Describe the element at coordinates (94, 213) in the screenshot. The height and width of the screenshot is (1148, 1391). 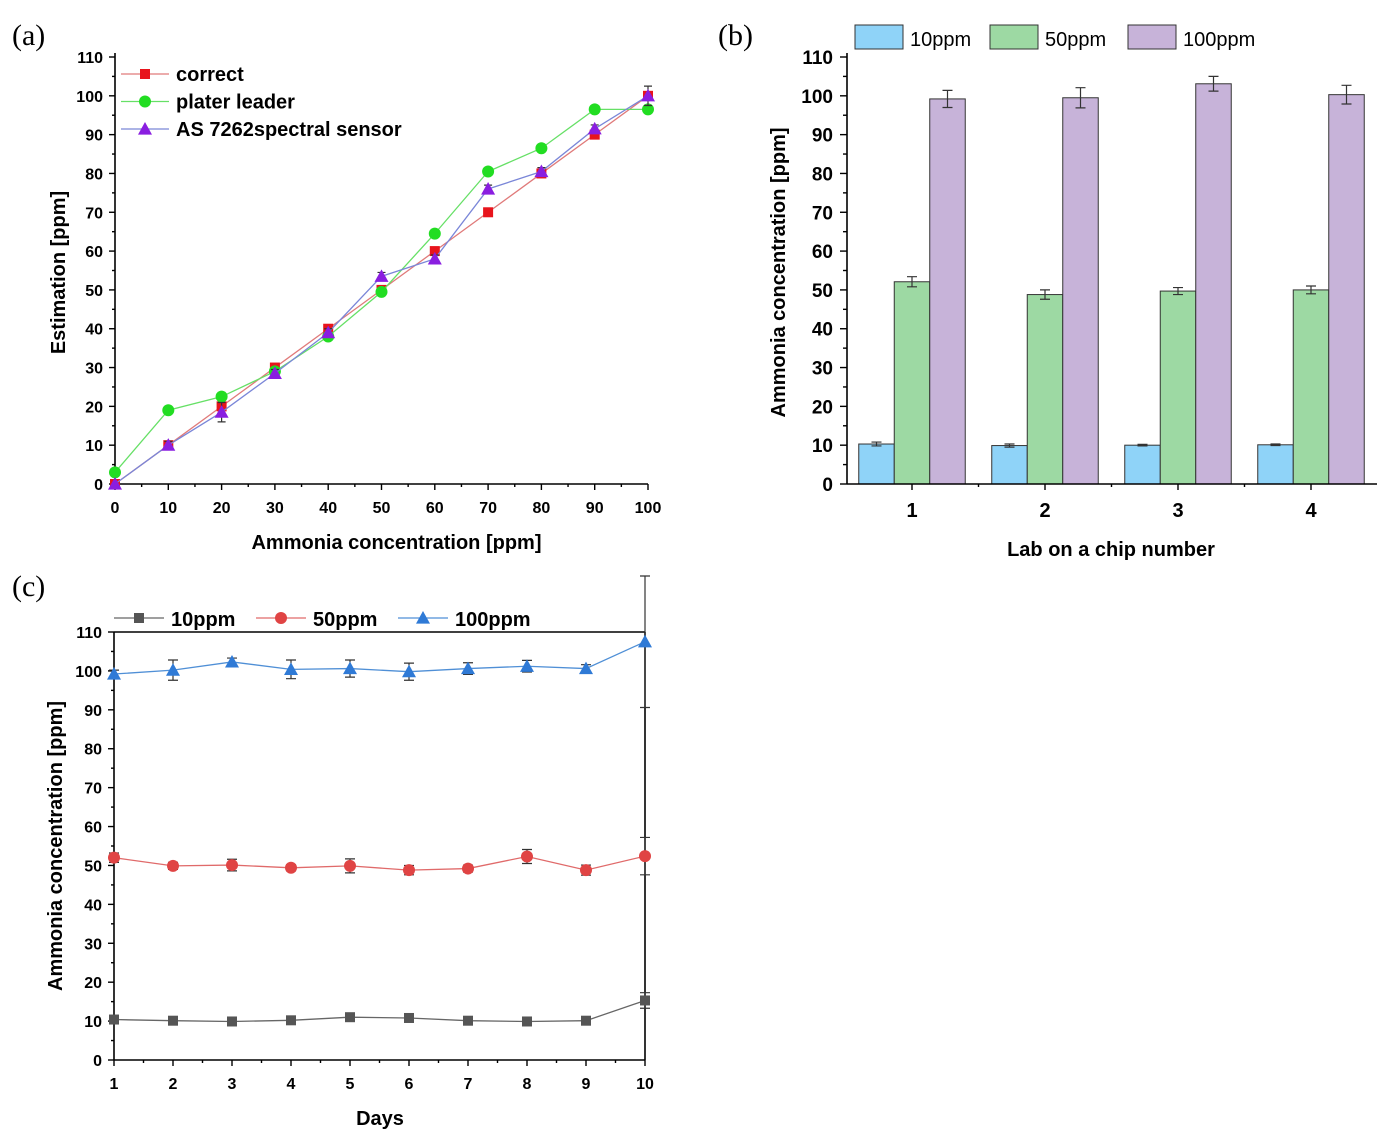
I see `y-tick-label-a: 70` at that location.